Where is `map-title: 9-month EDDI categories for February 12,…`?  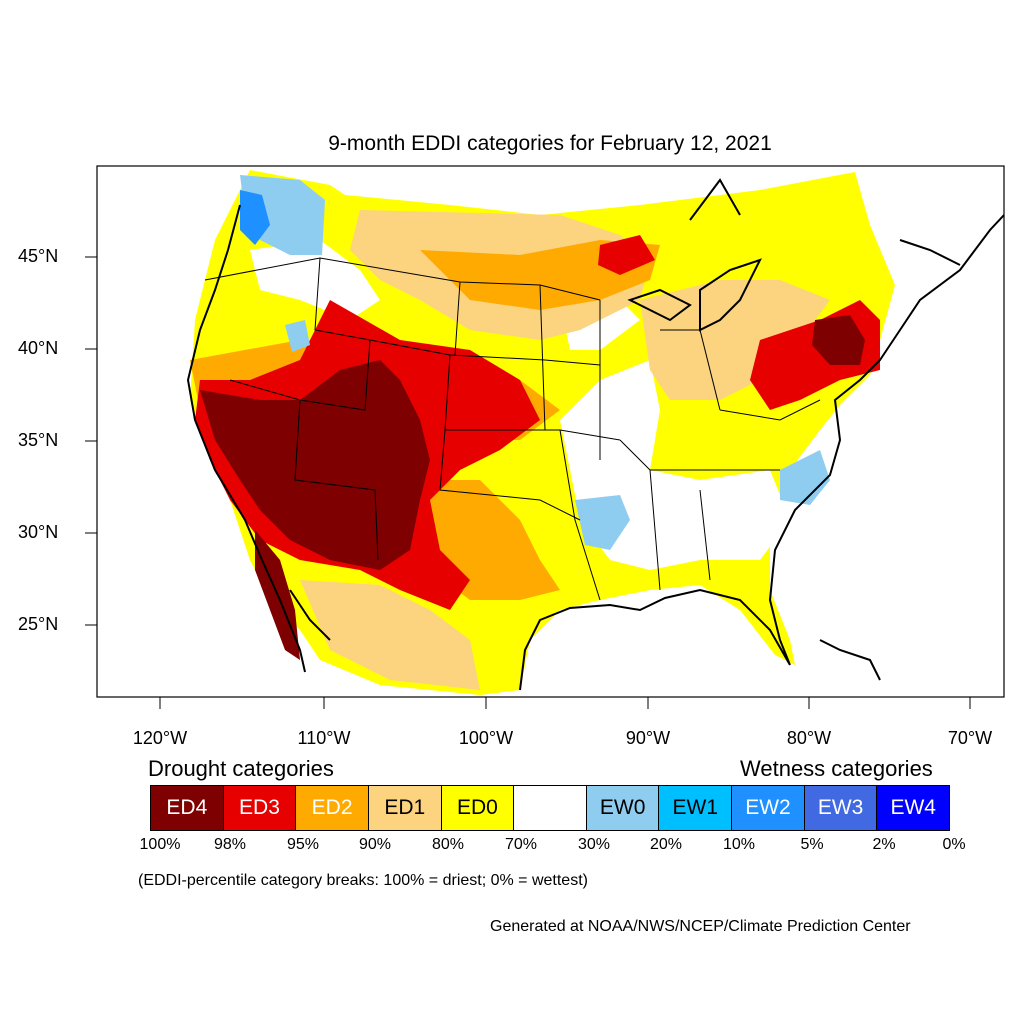
map-title: 9-month EDDI categories for February 12,… is located at coordinates (550, 143).